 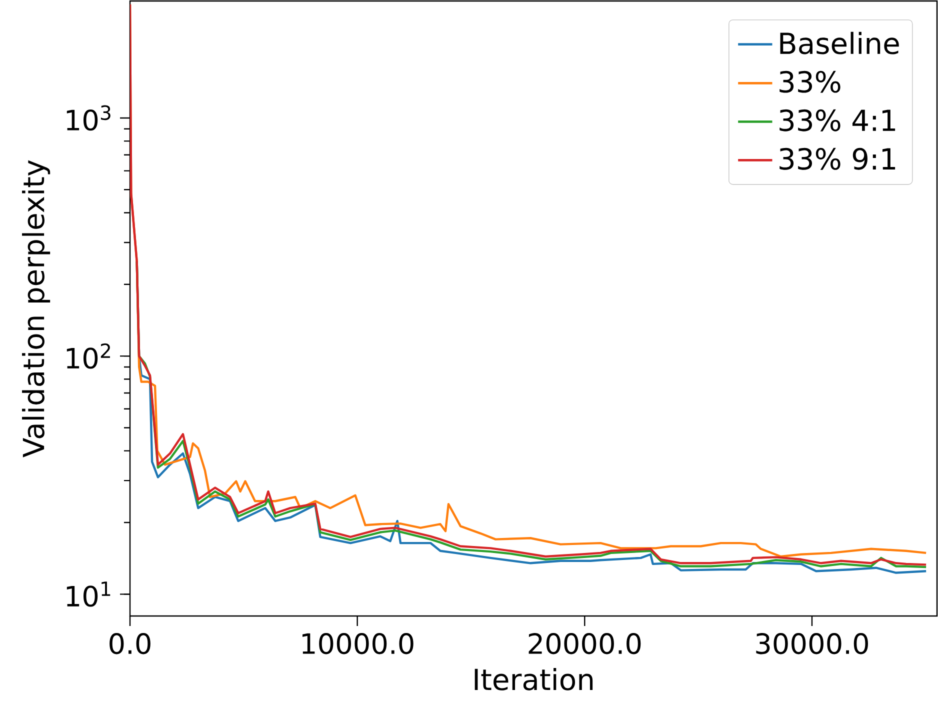 I want to click on legend-label: 33%, so click(x=810, y=81).